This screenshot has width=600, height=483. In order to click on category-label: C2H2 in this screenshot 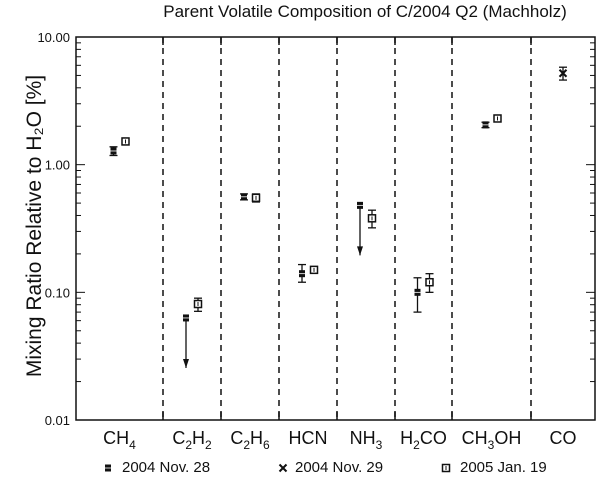, I will do `click(192, 440)`.